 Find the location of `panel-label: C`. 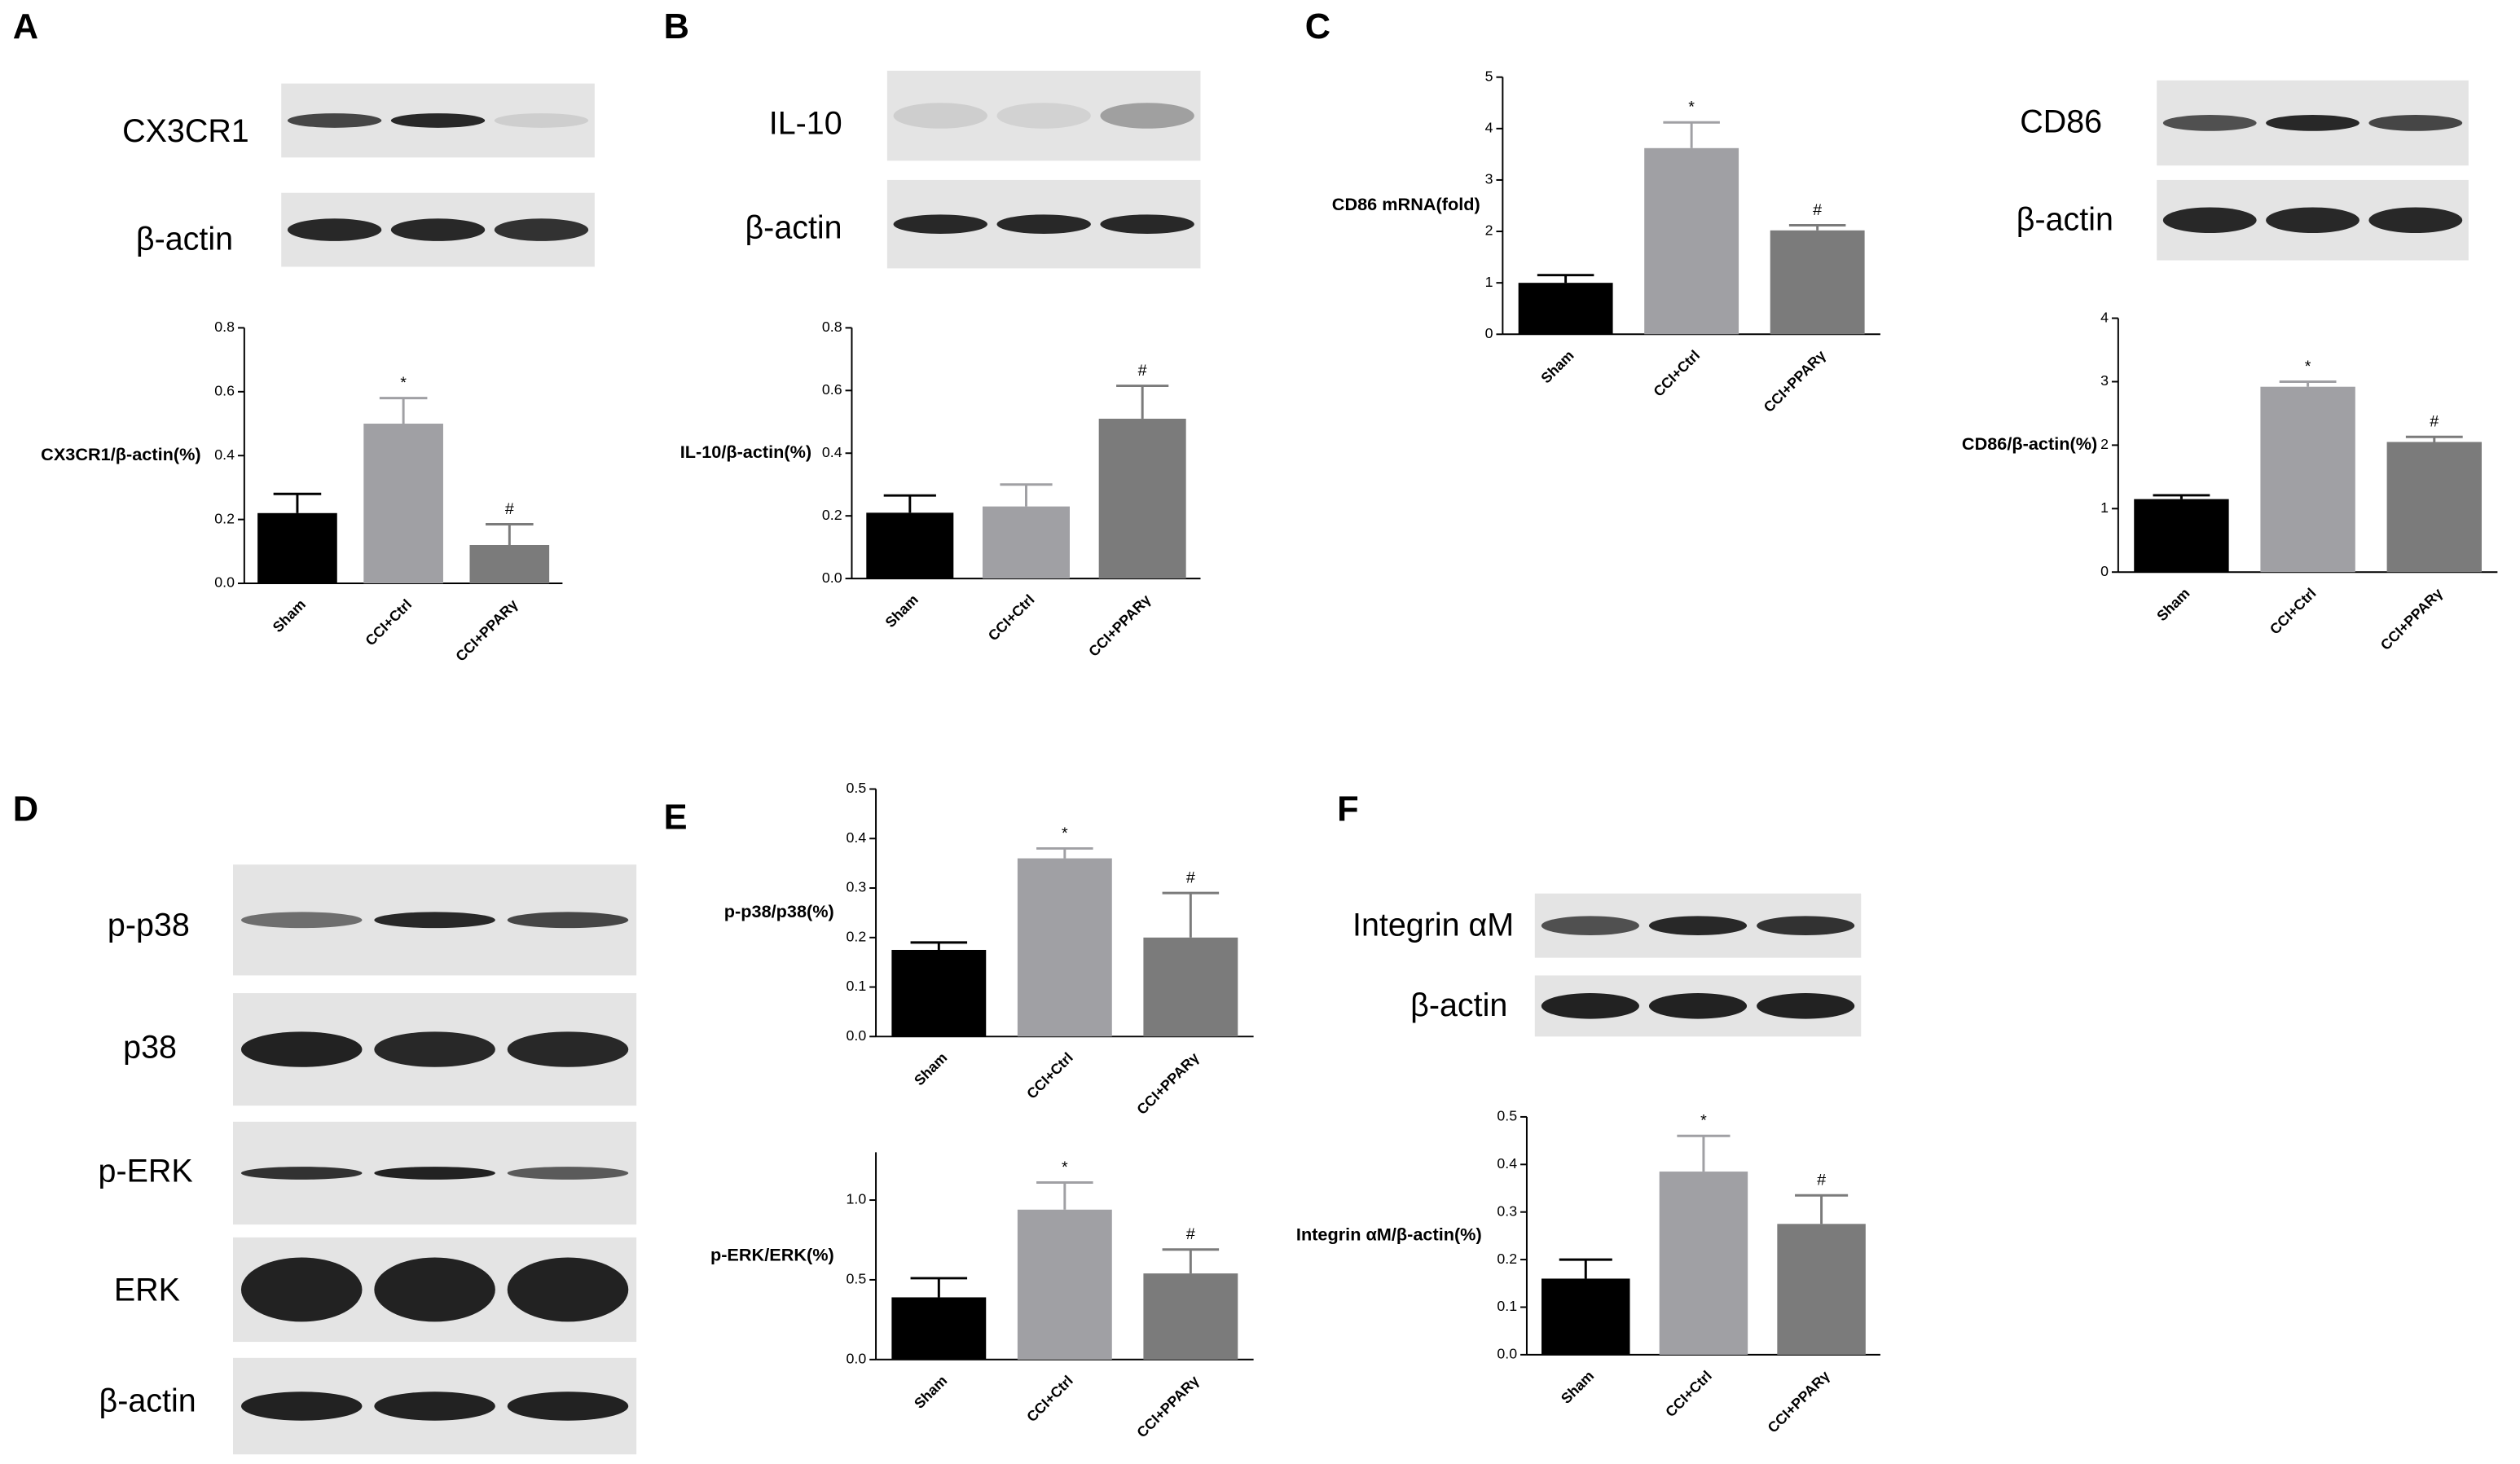

panel-label: C is located at coordinates (1317, 26).